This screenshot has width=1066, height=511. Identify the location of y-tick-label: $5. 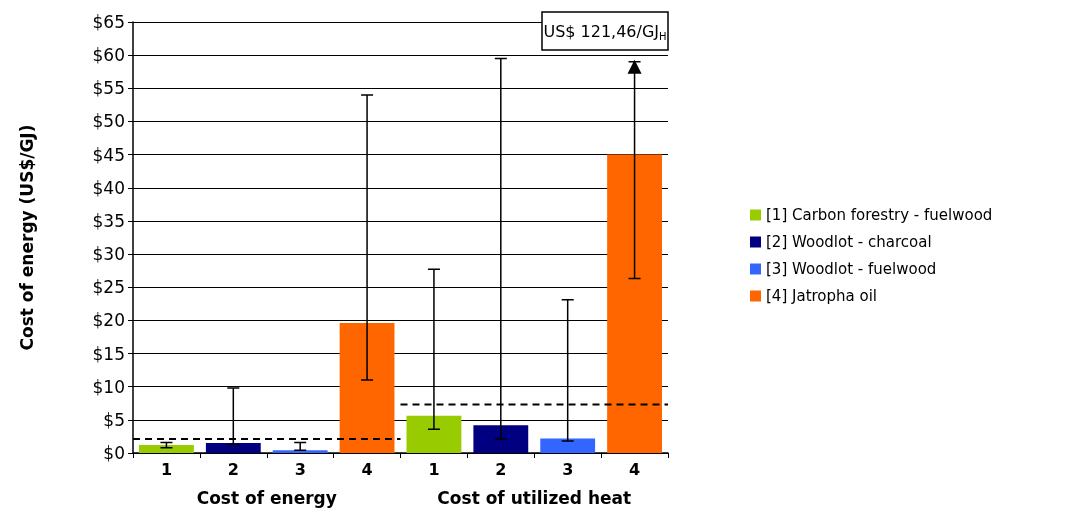
(114, 419).